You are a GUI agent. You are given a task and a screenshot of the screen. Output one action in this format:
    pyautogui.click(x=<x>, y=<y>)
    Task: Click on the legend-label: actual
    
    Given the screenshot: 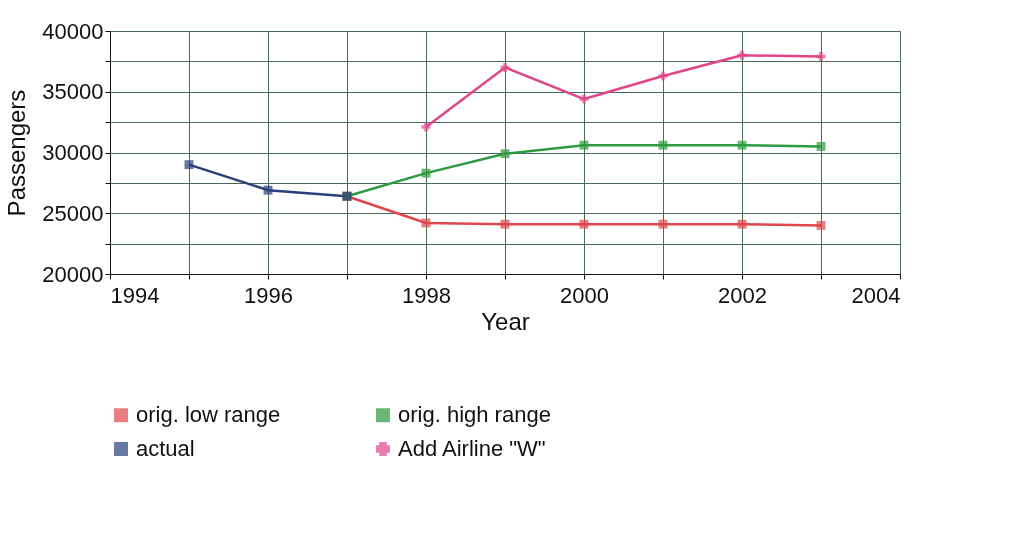 What is the action you would take?
    pyautogui.click(x=165, y=448)
    